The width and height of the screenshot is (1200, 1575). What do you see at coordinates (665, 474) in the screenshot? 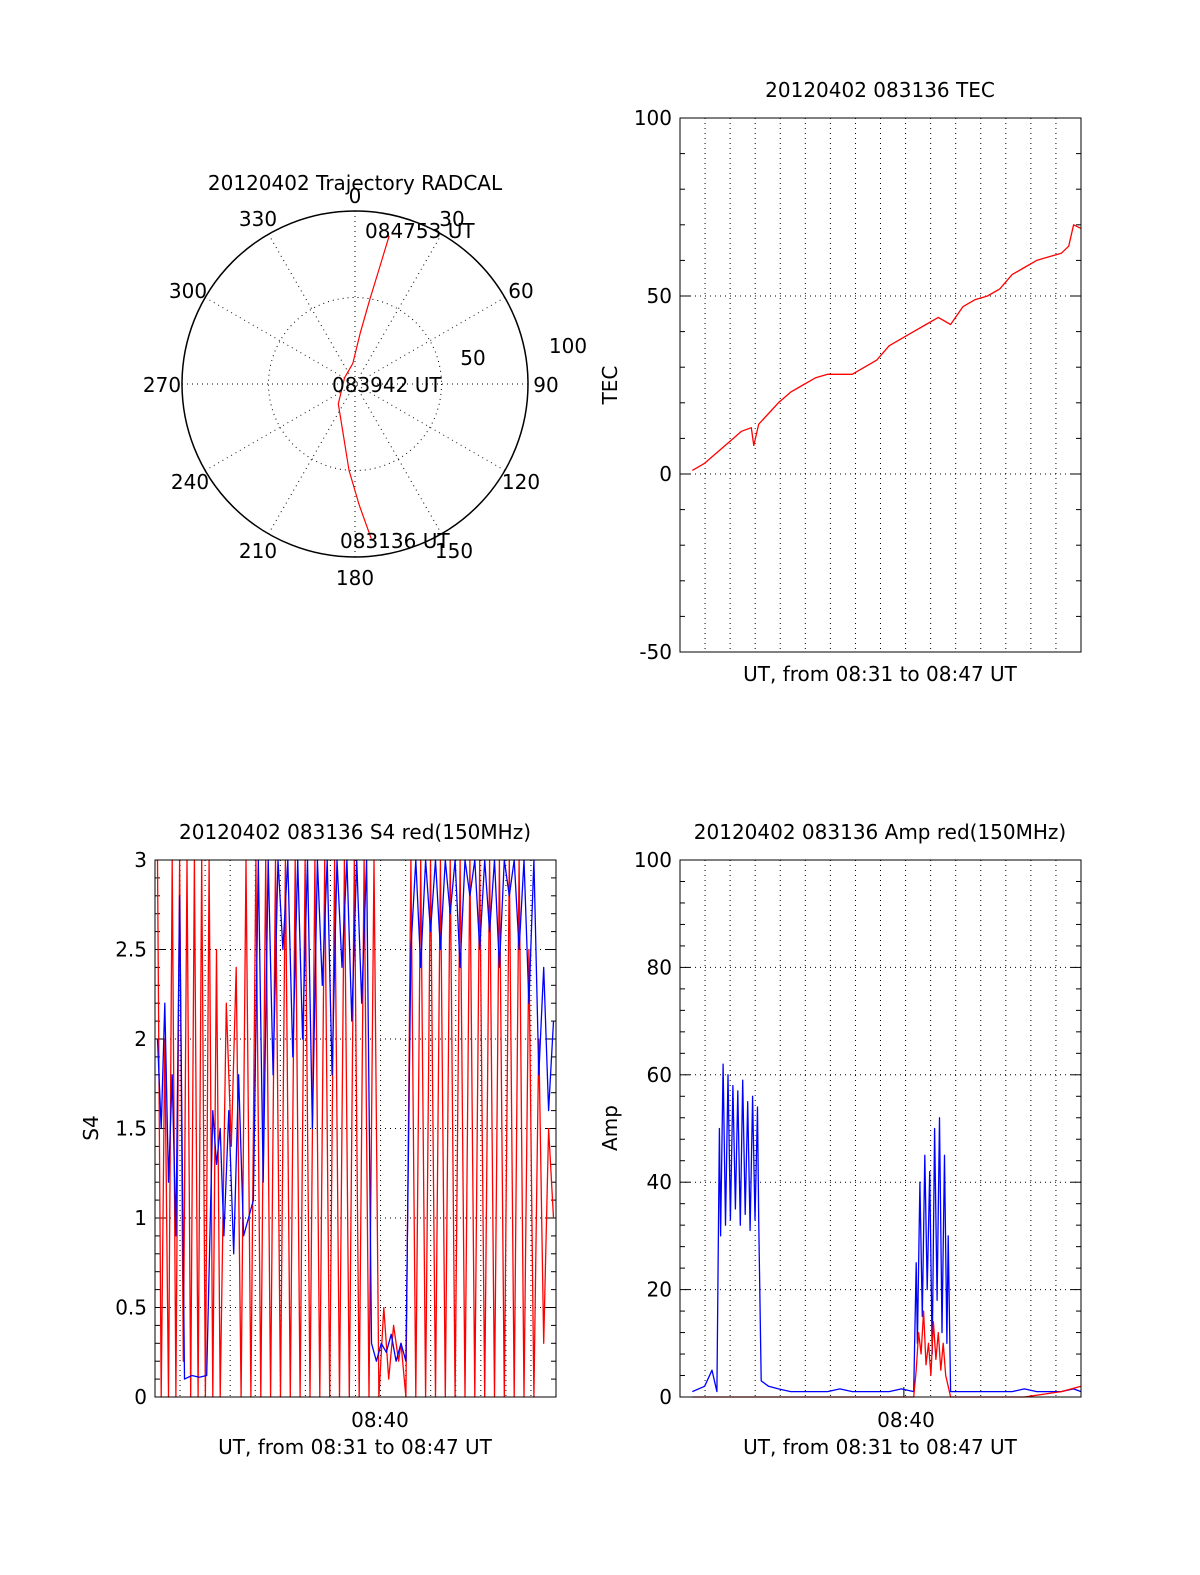
I see `tec-ytick-label: 0` at bounding box center [665, 474].